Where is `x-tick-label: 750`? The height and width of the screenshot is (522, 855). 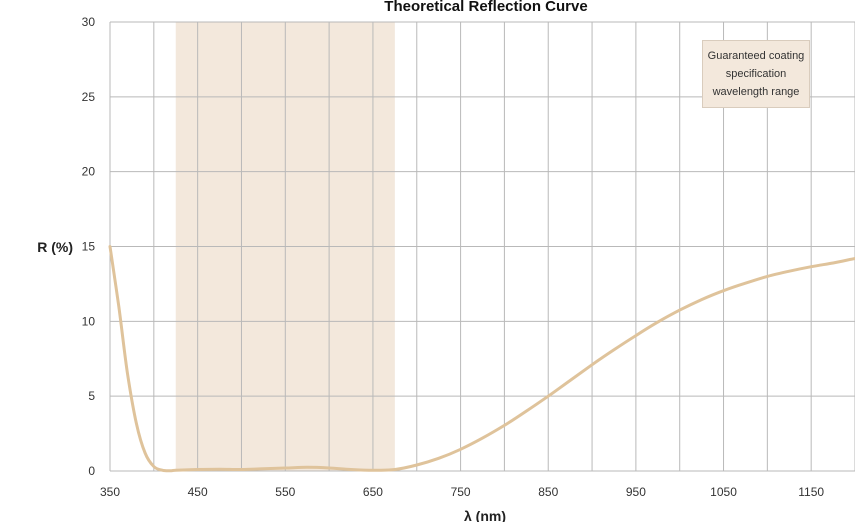
x-tick-label: 750 is located at coordinates (461, 492).